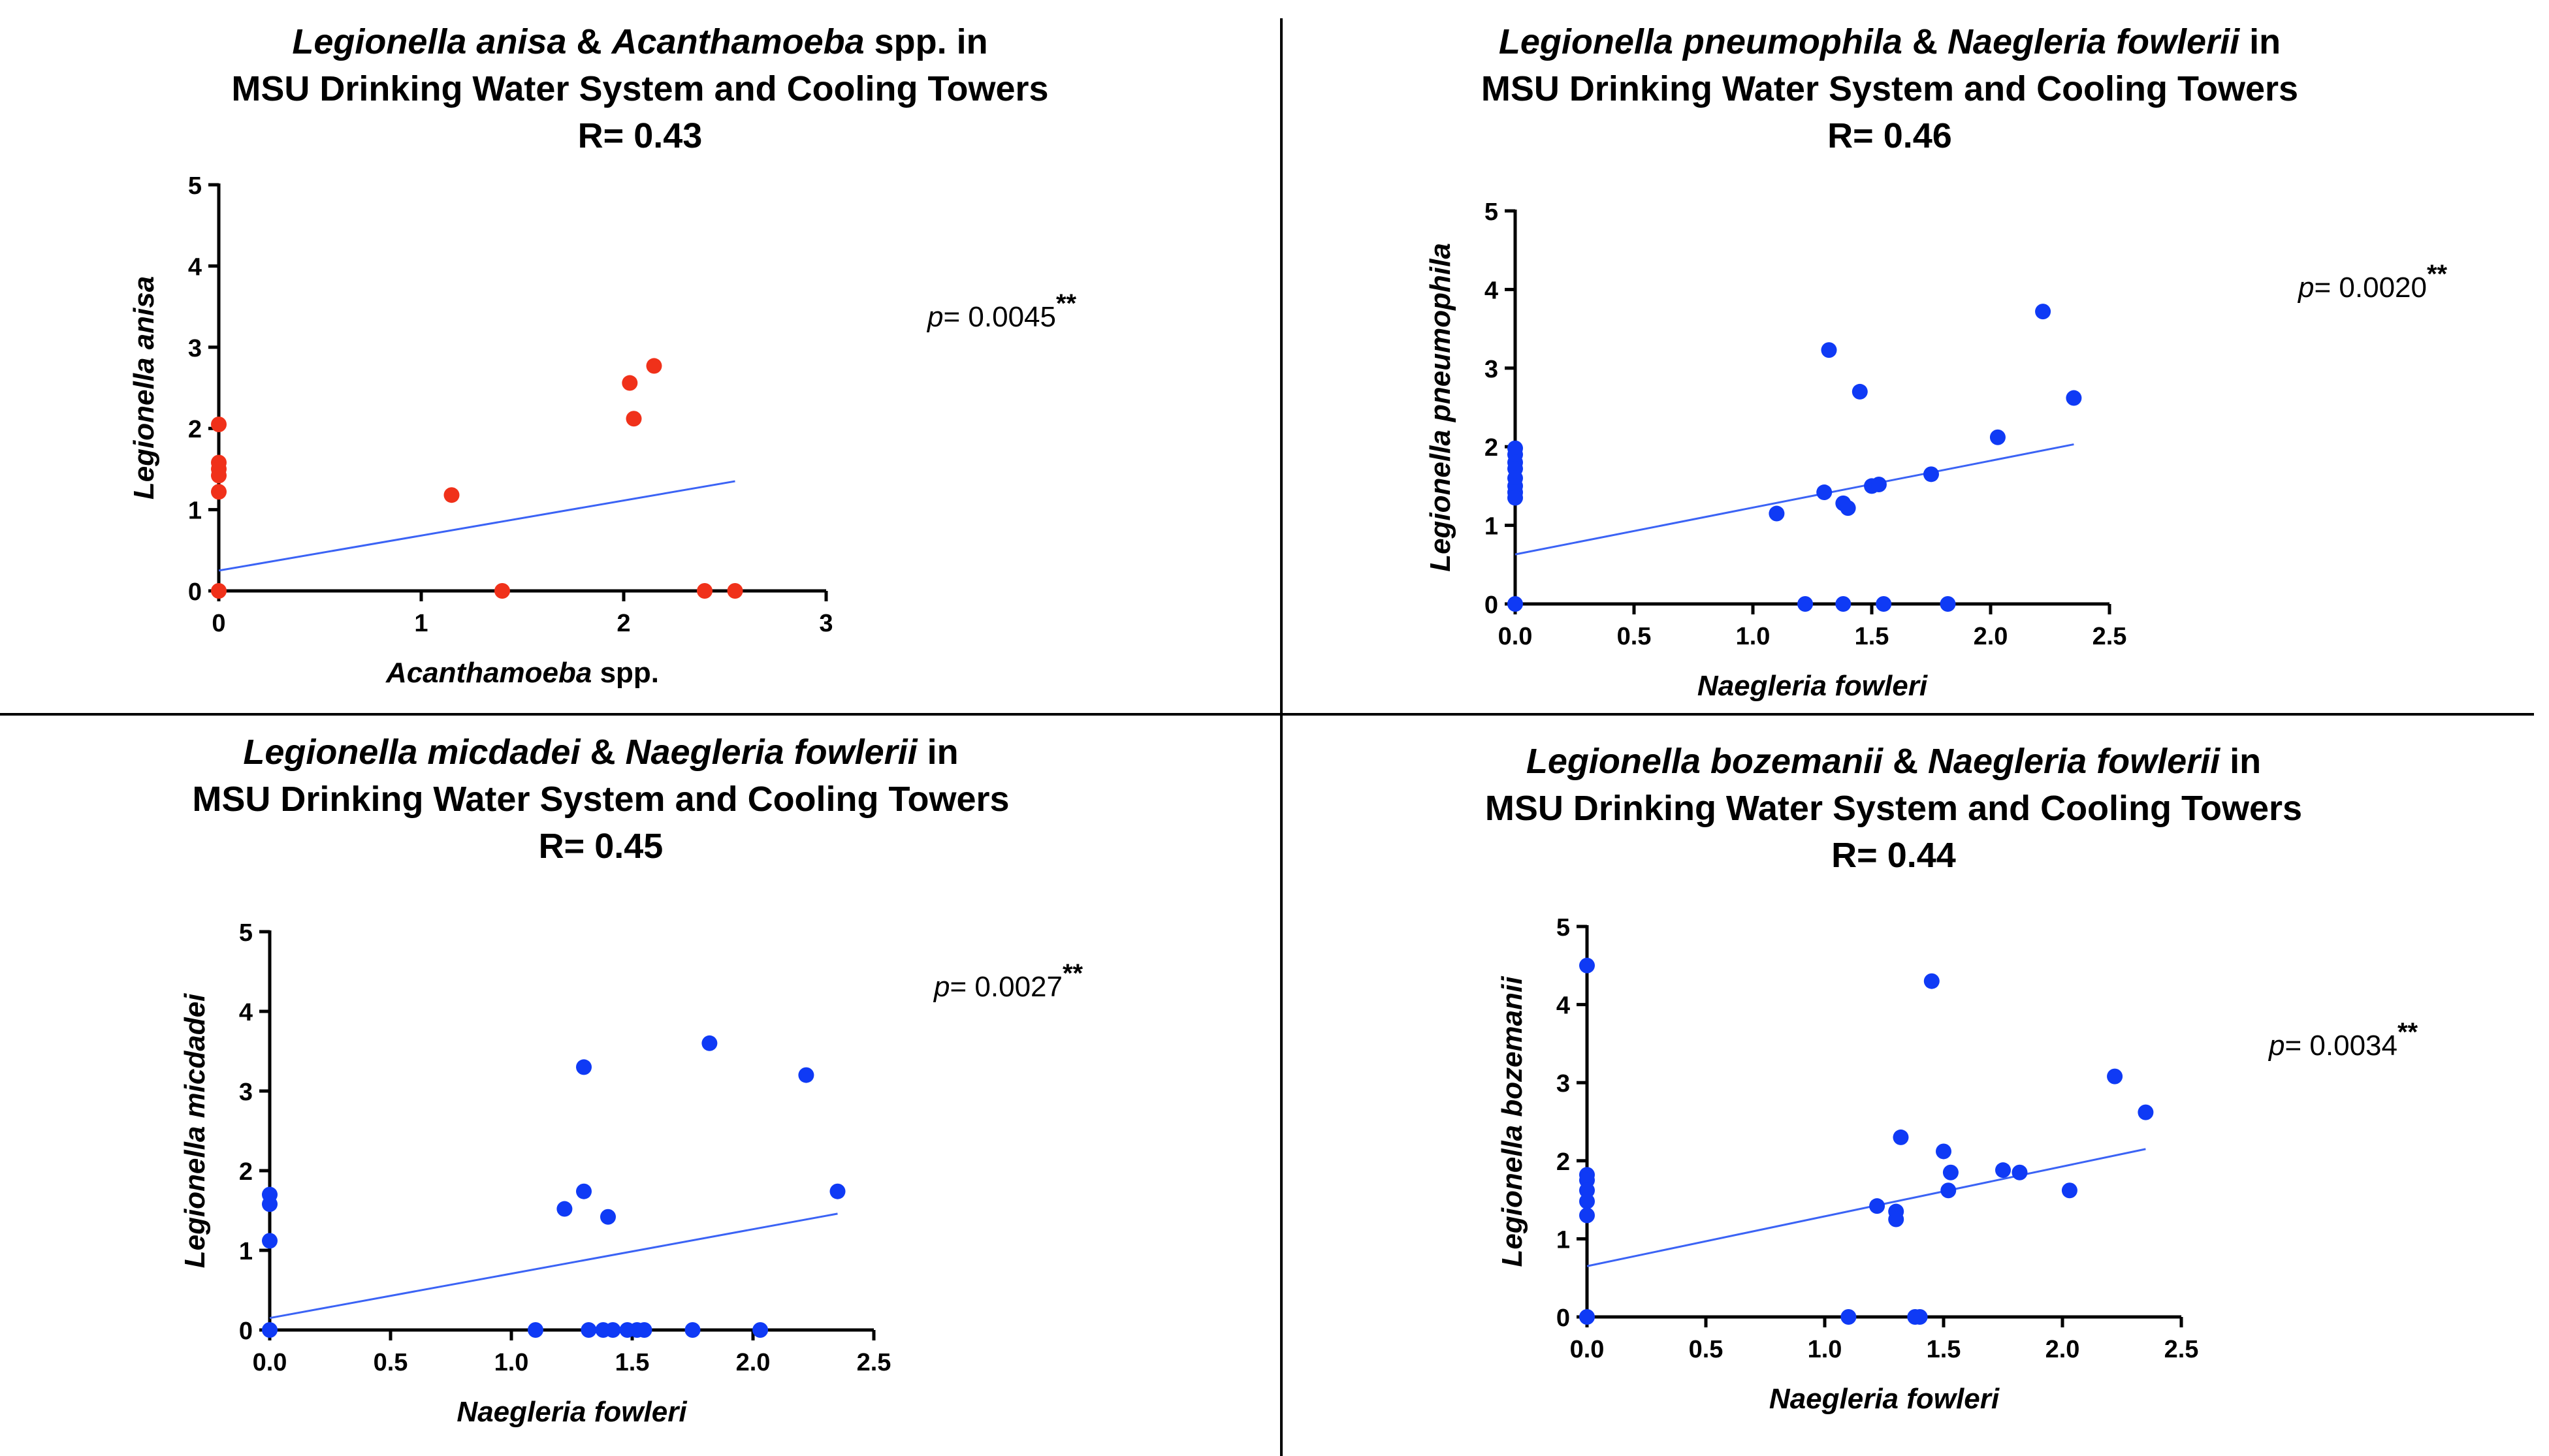  I want to click on x-tick-label: 2.0, so click(753, 1363).